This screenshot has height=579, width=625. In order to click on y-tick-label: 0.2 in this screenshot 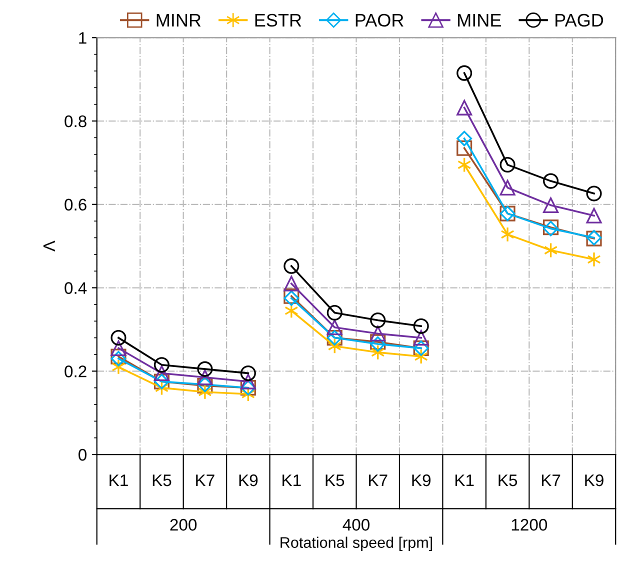, I will do `click(75, 372)`.